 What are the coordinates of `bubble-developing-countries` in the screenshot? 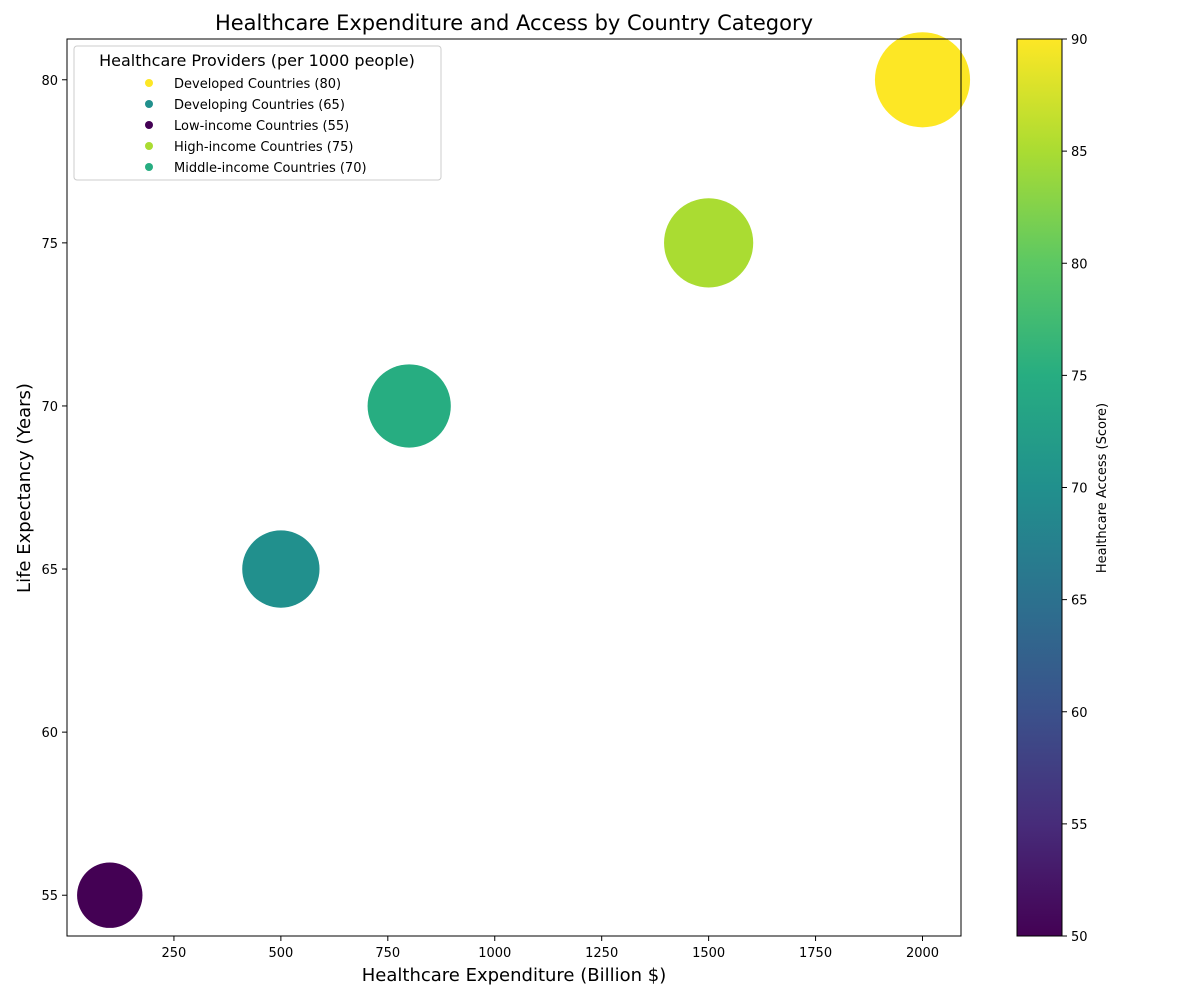 It's located at (281, 569).